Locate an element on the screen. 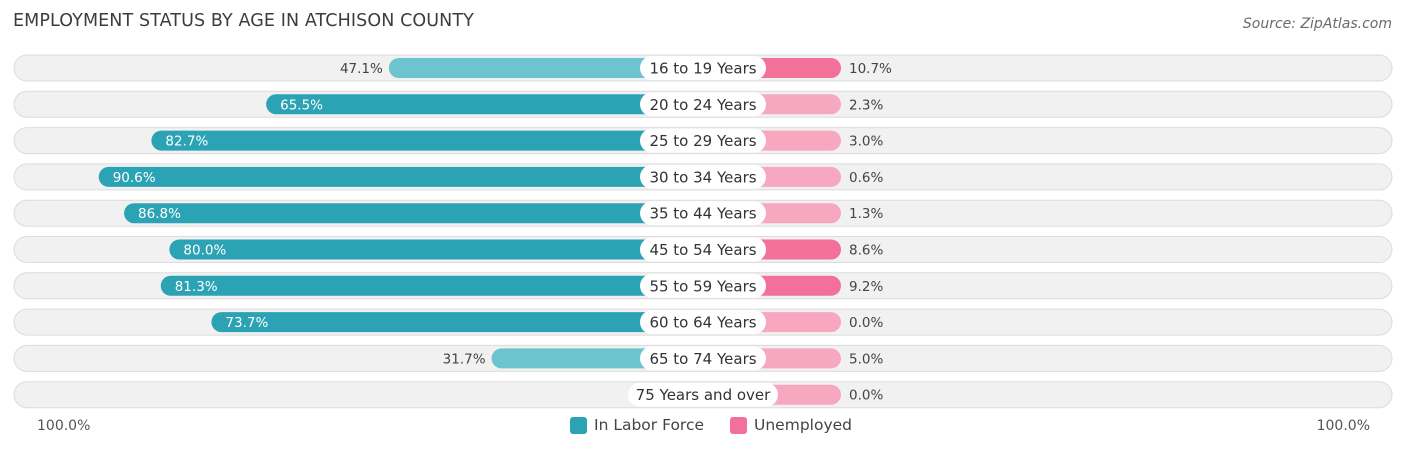 This screenshot has height=451, width=1406. category-label: 30 to 34 Years is located at coordinates (702, 177).